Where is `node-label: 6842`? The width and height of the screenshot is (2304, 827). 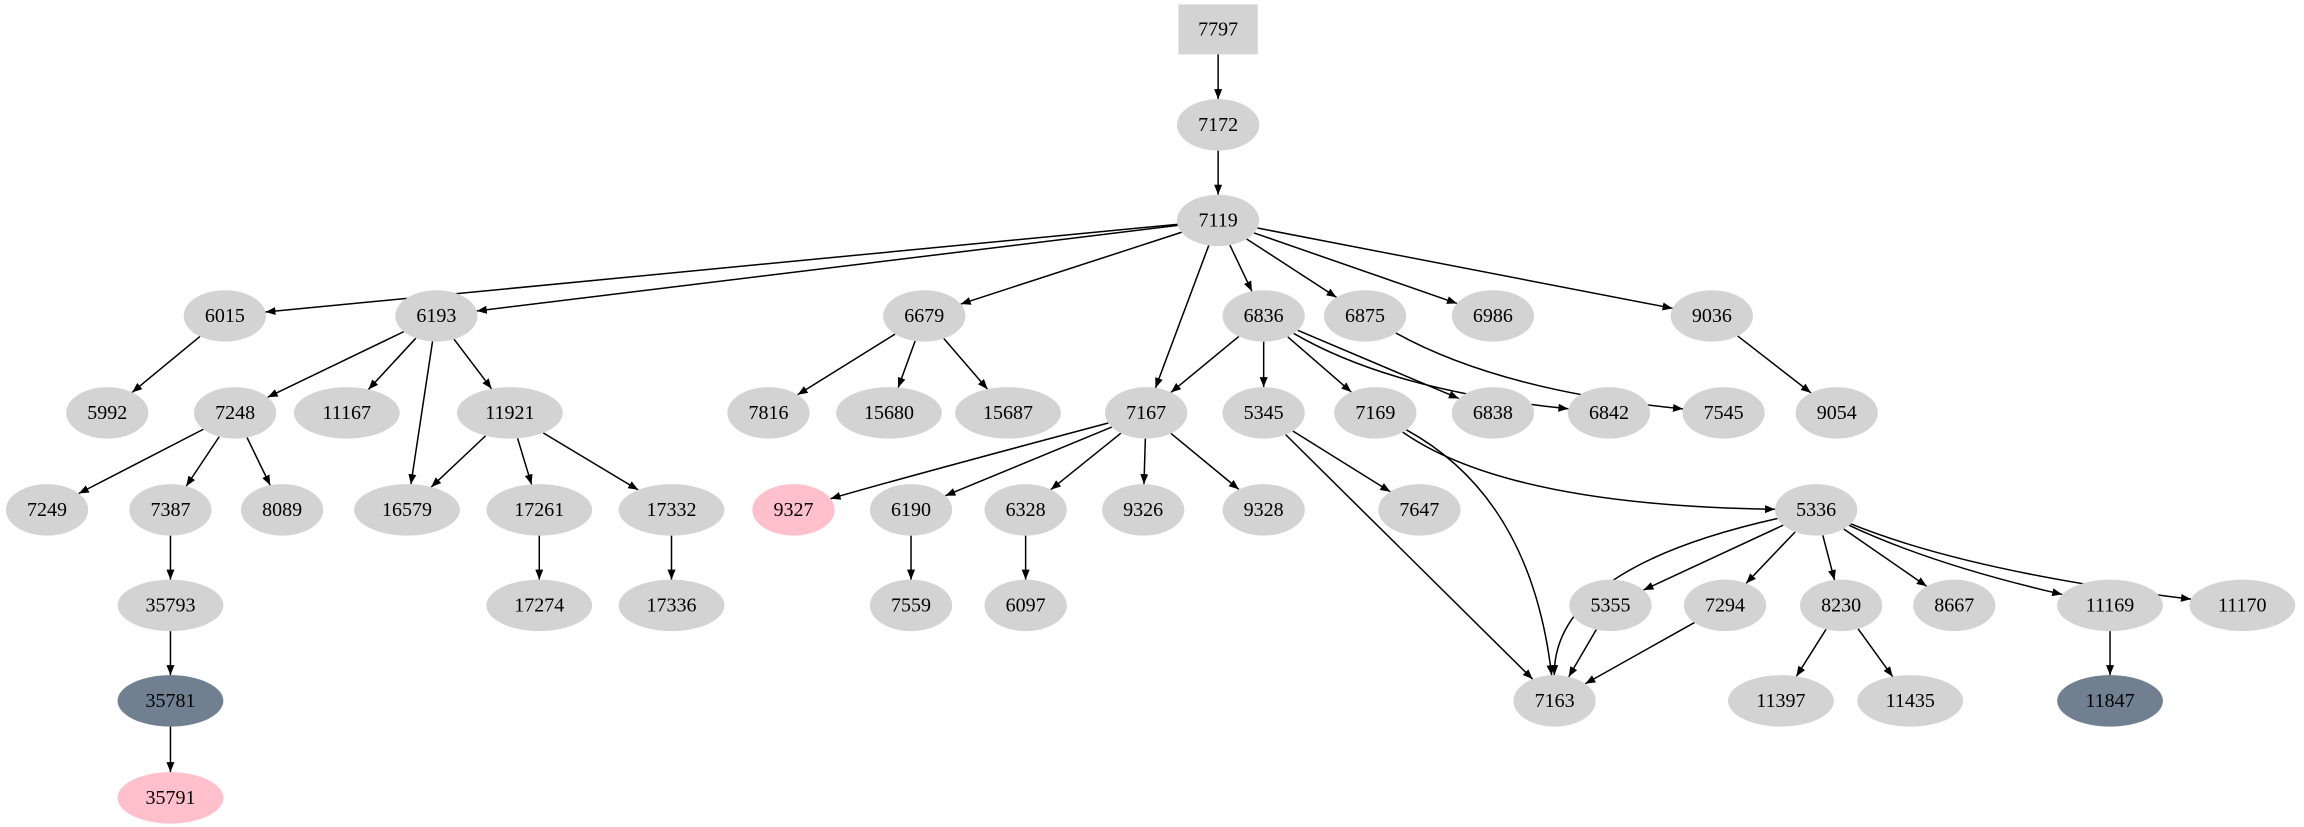 node-label: 6842 is located at coordinates (1609, 413).